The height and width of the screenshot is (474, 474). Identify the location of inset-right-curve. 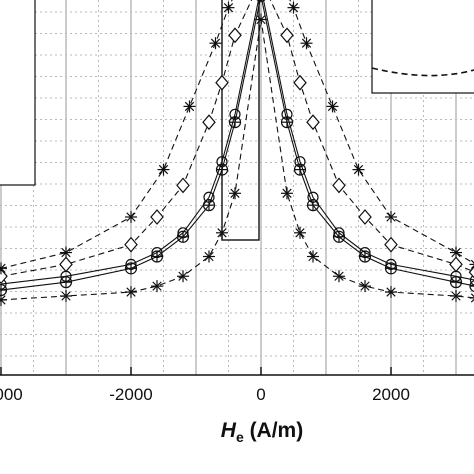
(422, 72).